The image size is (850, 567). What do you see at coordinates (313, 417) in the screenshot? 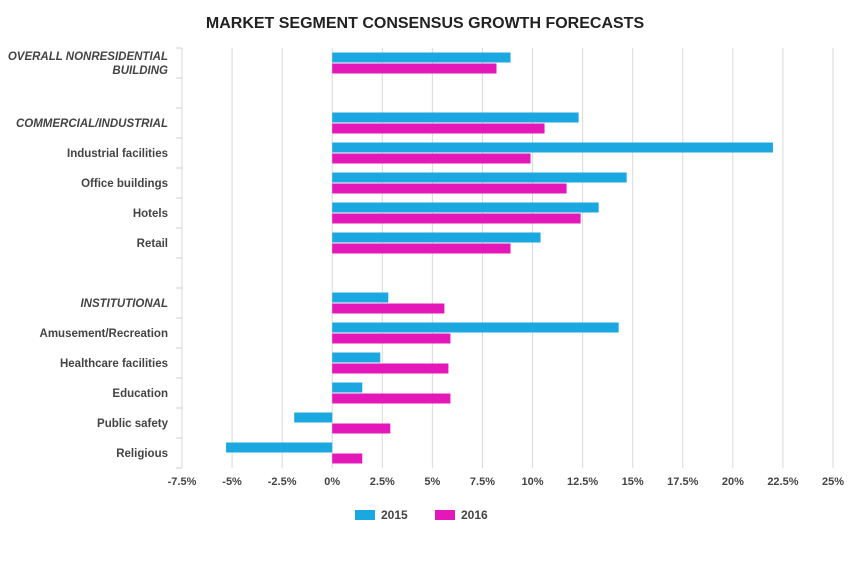
I see `bar-2015-public-safety` at bounding box center [313, 417].